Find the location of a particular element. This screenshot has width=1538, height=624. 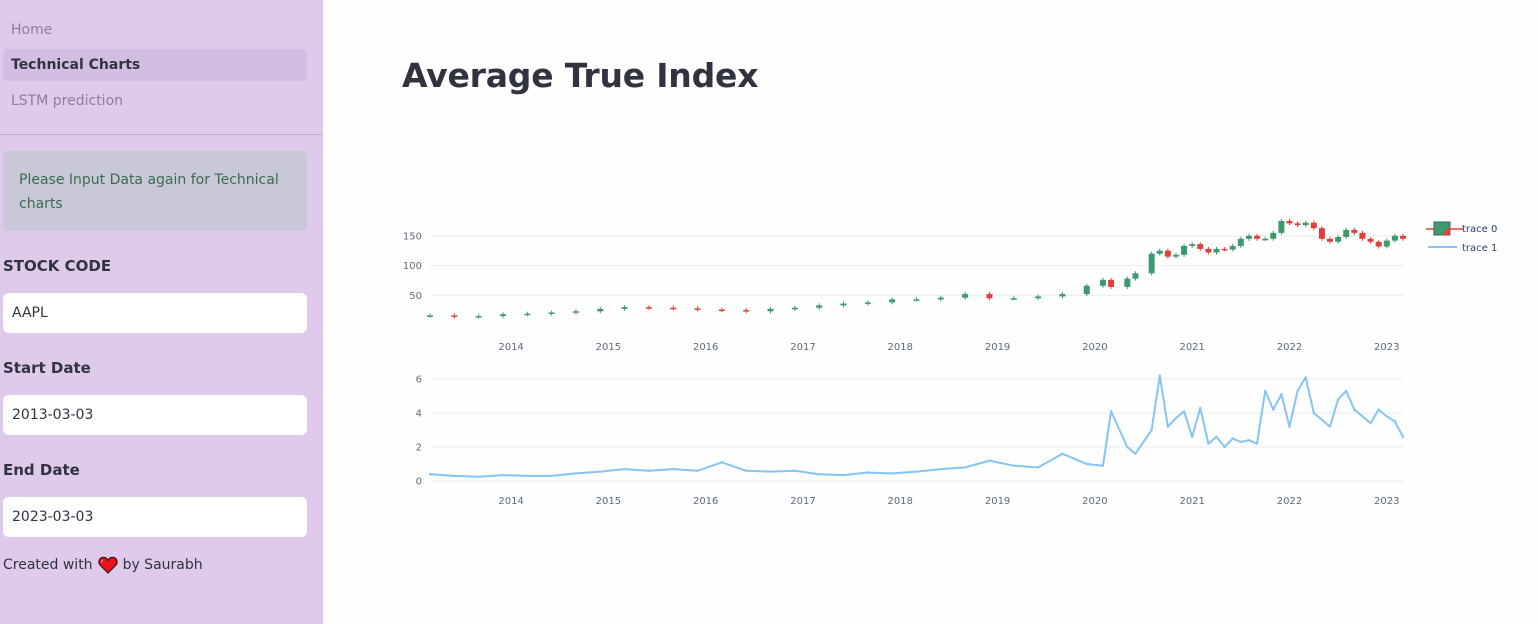

end-date-input is located at coordinates (155, 517).